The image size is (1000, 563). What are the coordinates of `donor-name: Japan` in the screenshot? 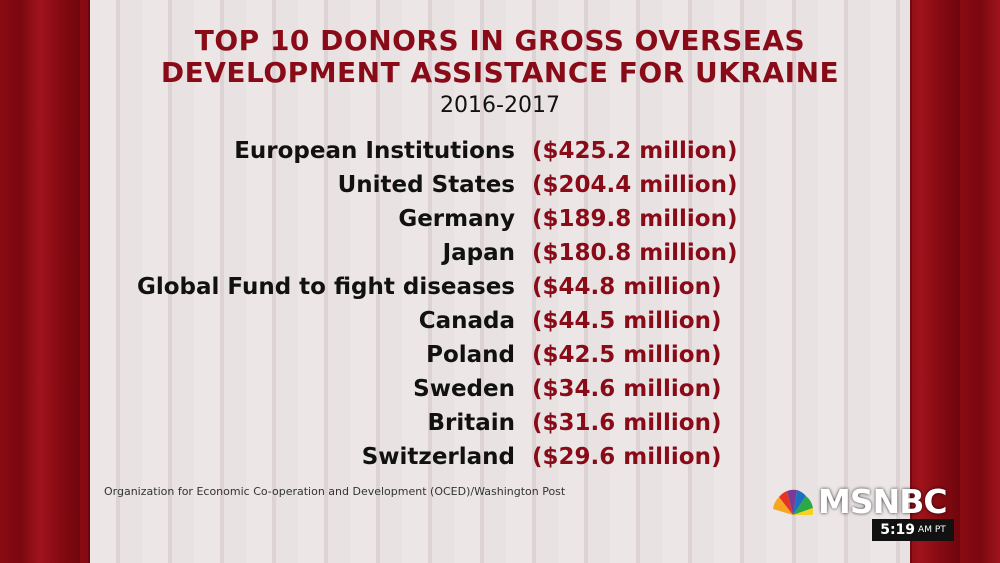 It's located at (478, 253).